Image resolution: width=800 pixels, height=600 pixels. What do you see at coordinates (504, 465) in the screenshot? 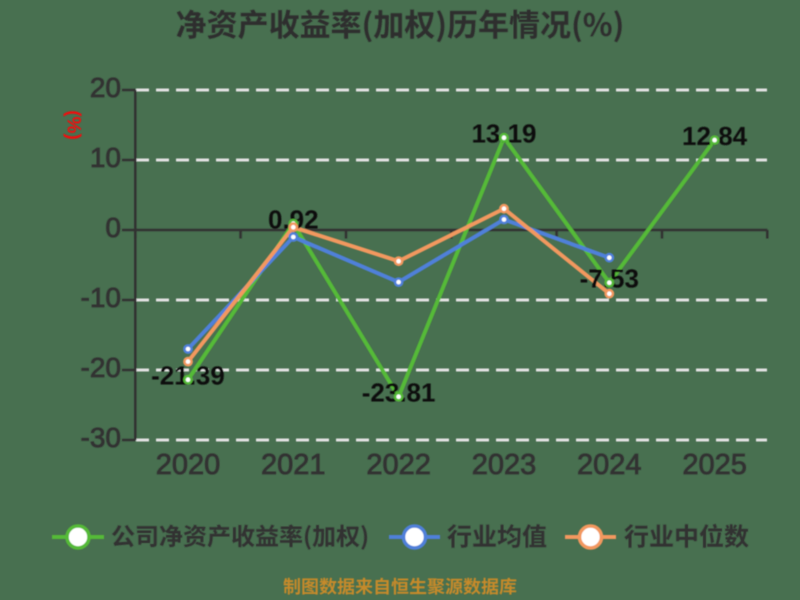
I see `svg-text: 2023` at bounding box center [504, 465].